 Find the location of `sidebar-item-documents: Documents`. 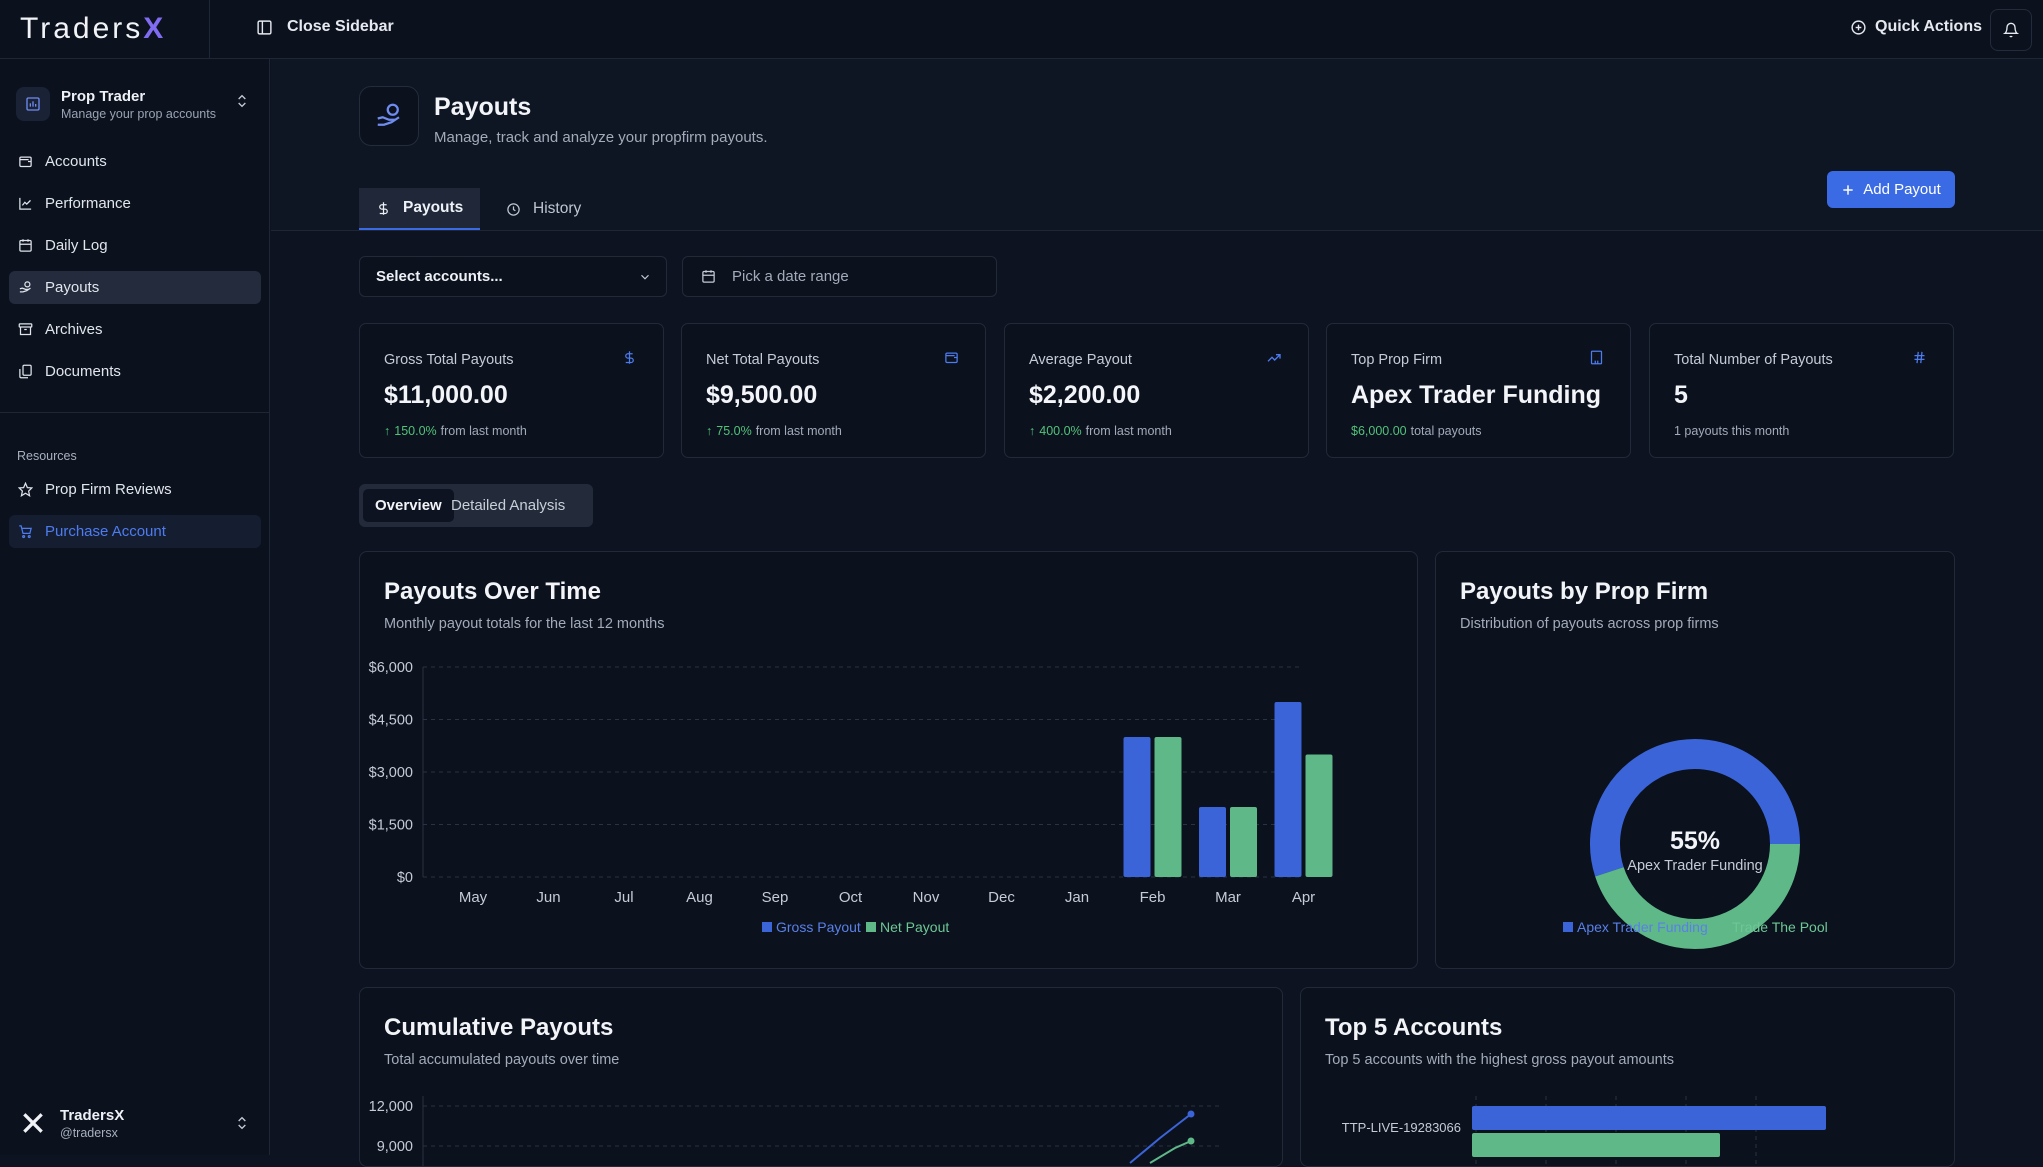

sidebar-item-documents: Documents is located at coordinates (135, 371).